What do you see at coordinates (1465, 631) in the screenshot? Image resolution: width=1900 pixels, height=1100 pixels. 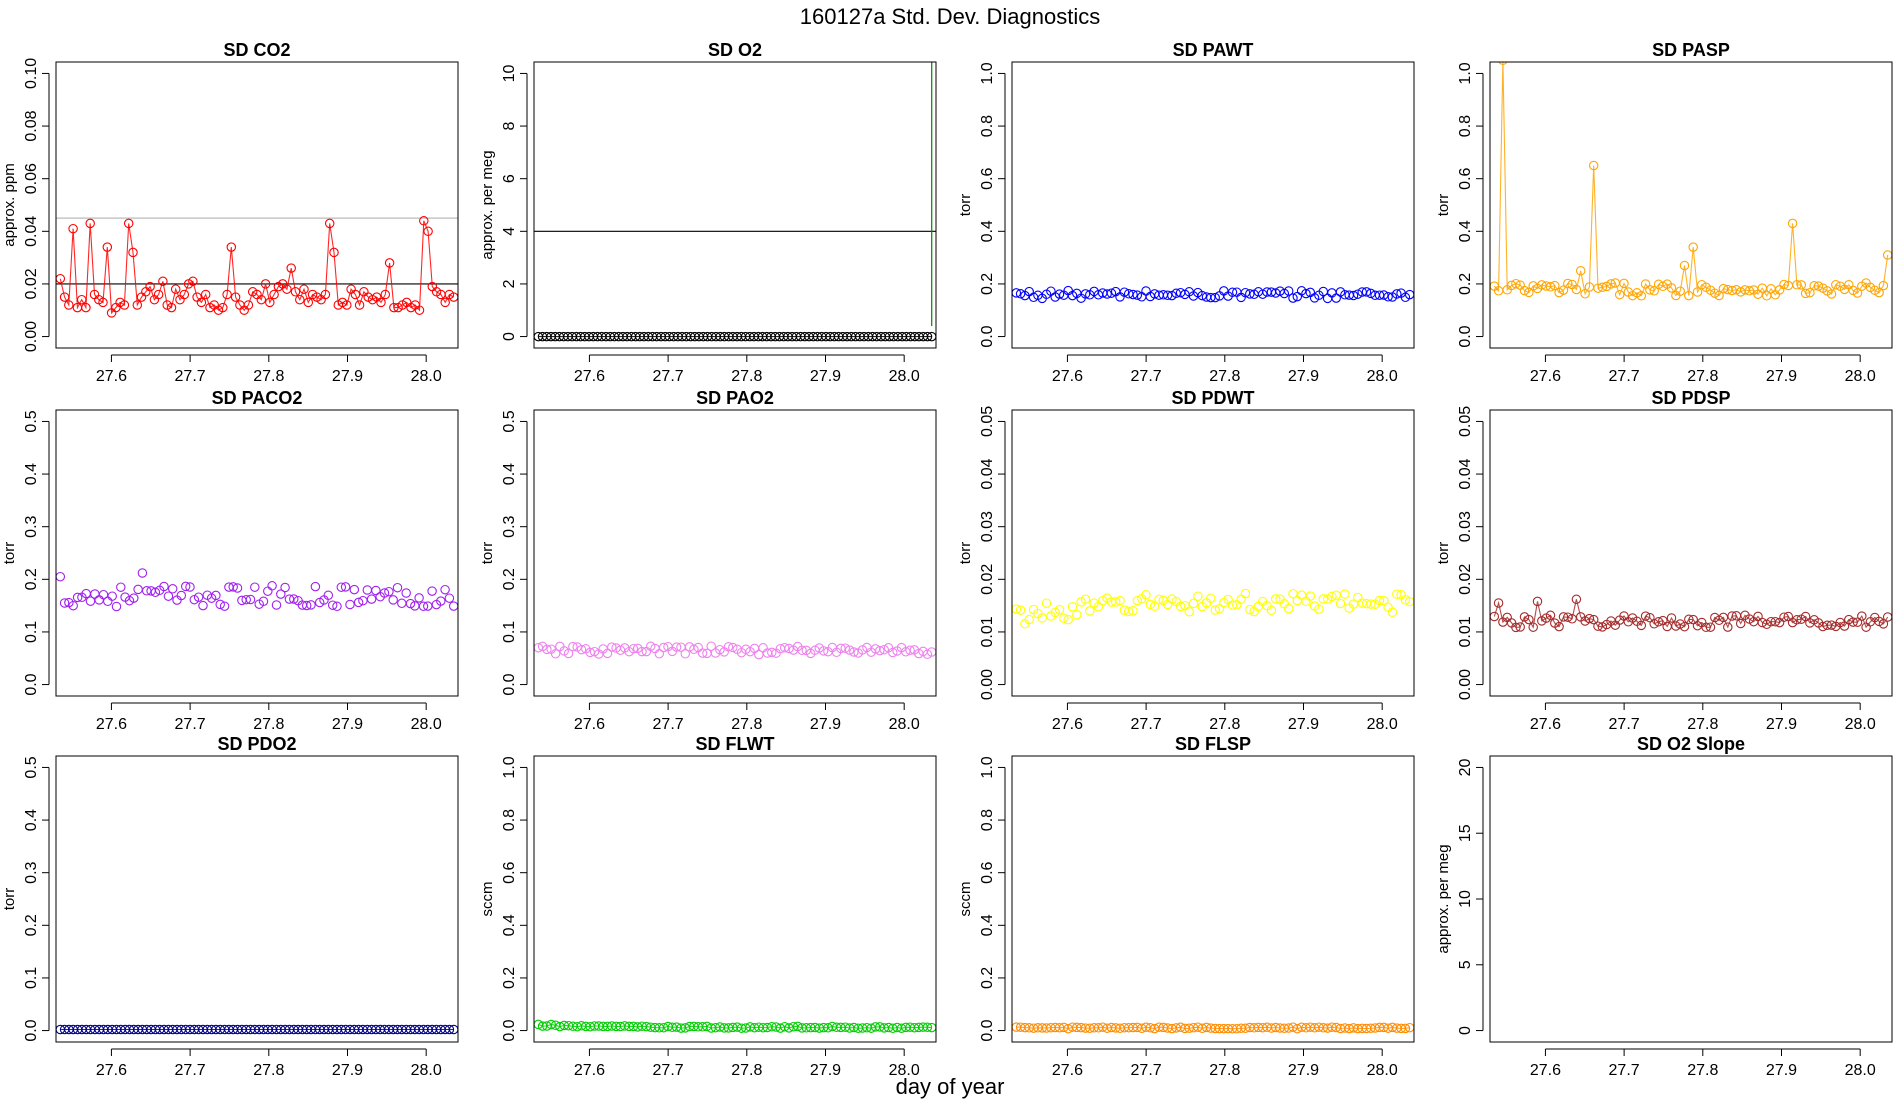 I see `y-tick-label: 0.01` at bounding box center [1465, 631].